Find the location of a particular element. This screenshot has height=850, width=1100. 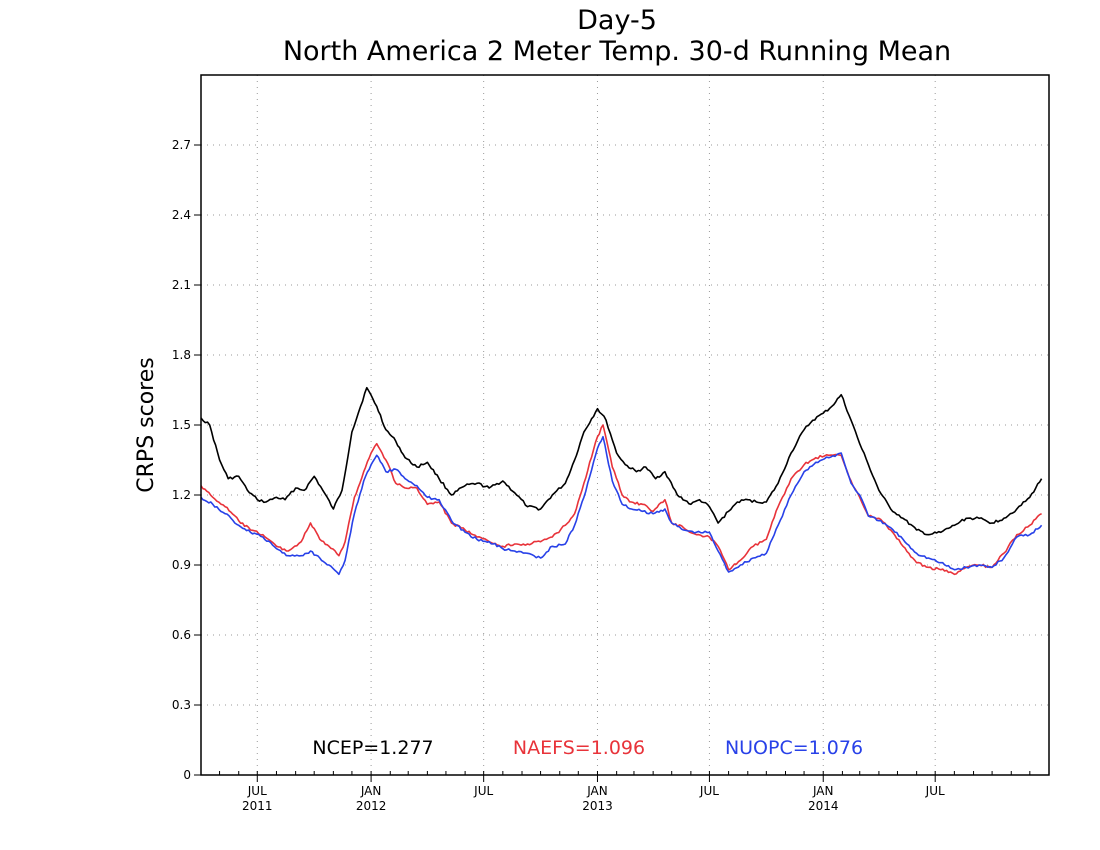

legend-entry-nuopc: NUOPC=1.076 is located at coordinates (794, 748).